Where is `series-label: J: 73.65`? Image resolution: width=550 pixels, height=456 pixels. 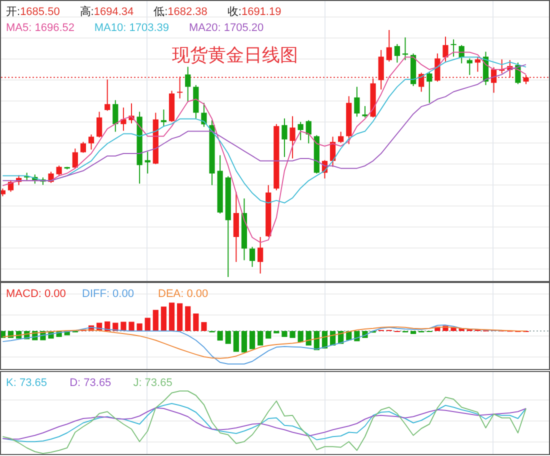
series-label: J: 73.65 is located at coordinates (152, 383).